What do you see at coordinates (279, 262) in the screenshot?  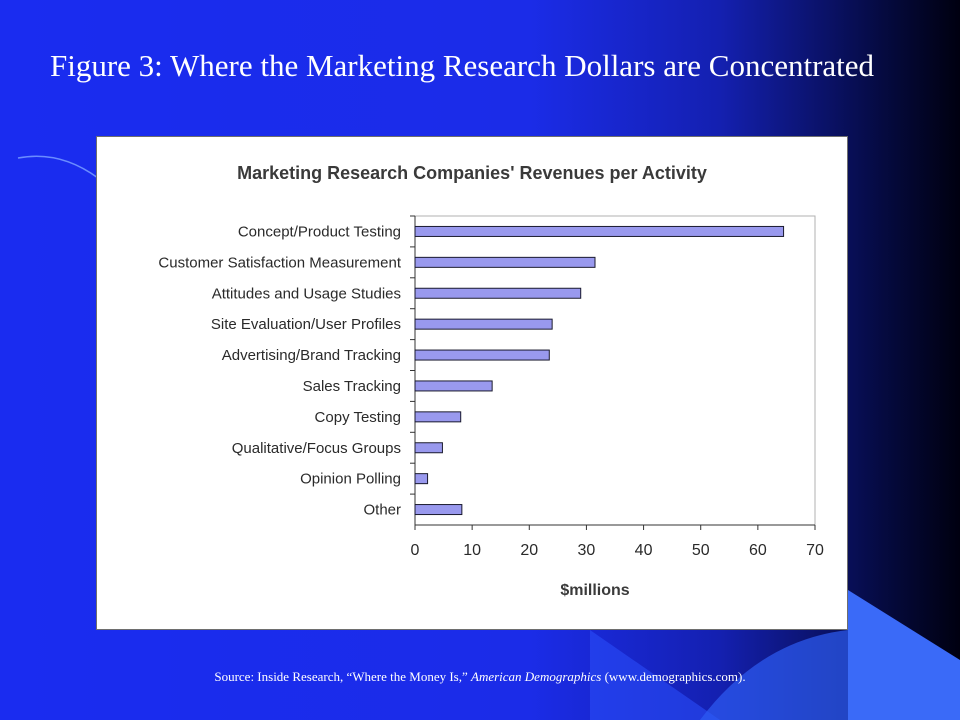 I see `category-label: Customer Satisfaction Measurement` at bounding box center [279, 262].